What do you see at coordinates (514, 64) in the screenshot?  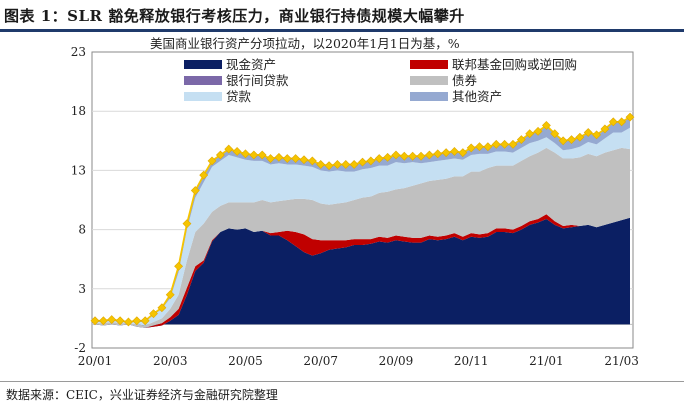 I see `legend-label-fedfunds: 联邦基金回购或逆回购` at bounding box center [514, 64].